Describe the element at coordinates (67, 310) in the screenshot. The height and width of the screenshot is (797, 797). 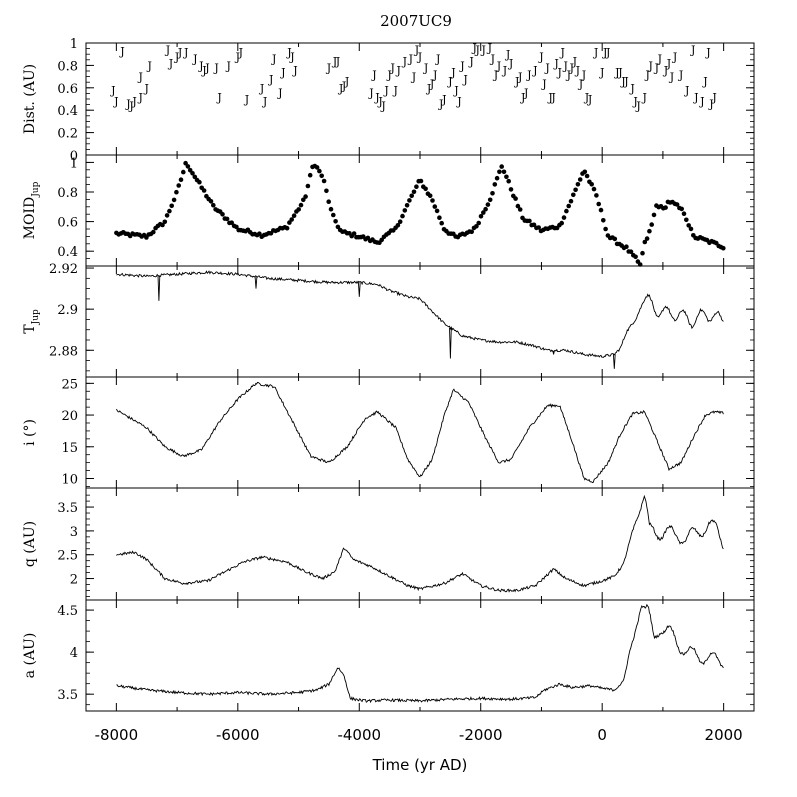
I see `y-tick-label: 2.9` at that location.